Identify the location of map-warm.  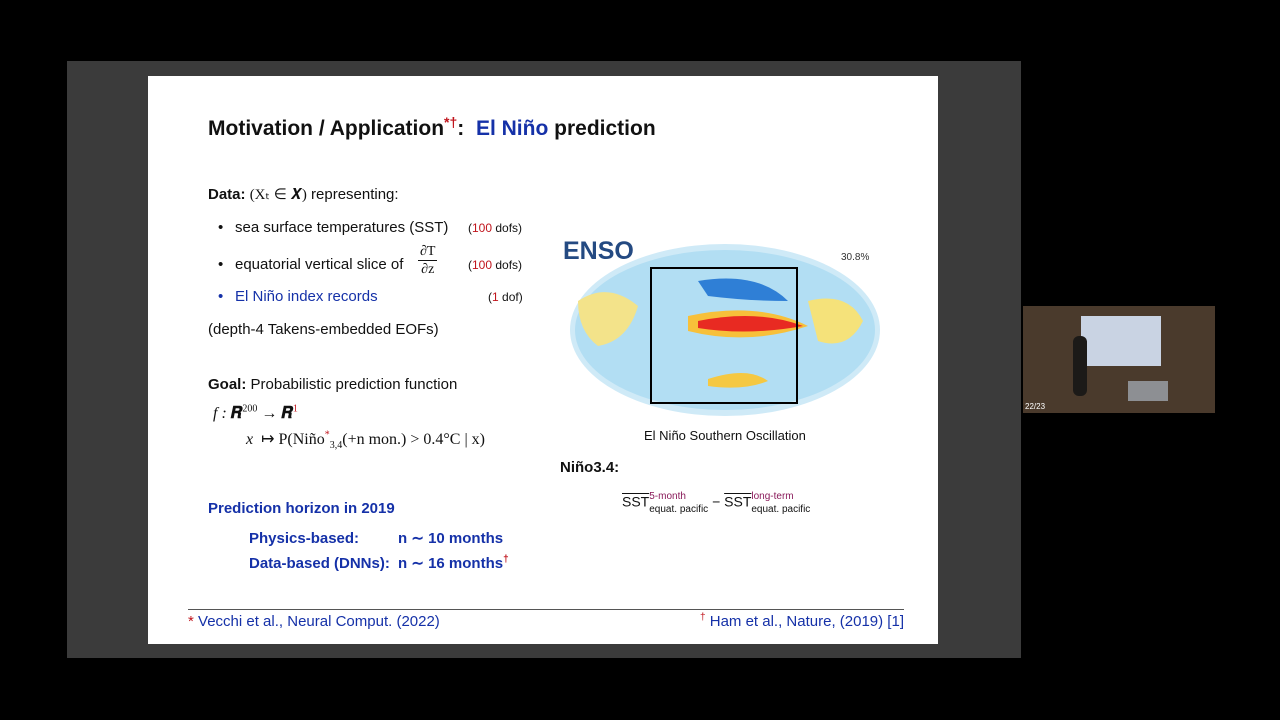
(738, 380).